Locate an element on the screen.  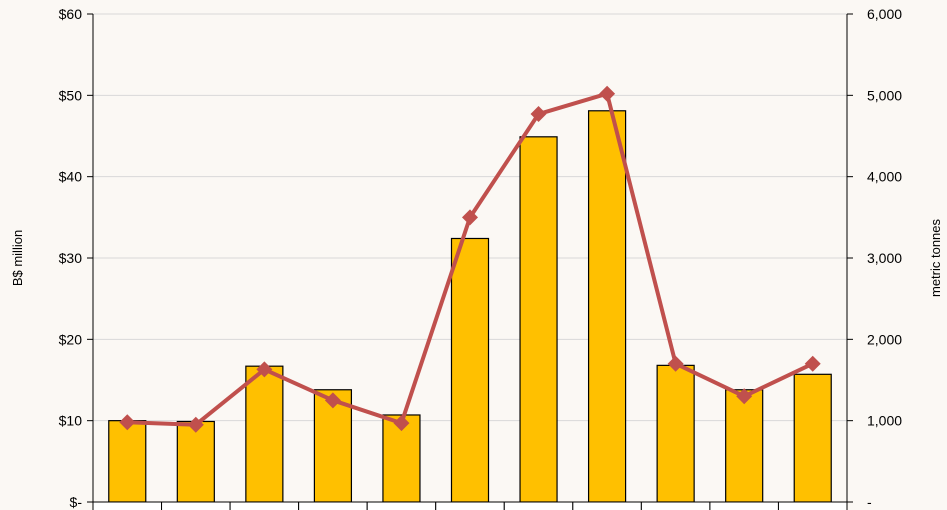
right-y-tick-label: 3,000 is located at coordinates (884, 258).